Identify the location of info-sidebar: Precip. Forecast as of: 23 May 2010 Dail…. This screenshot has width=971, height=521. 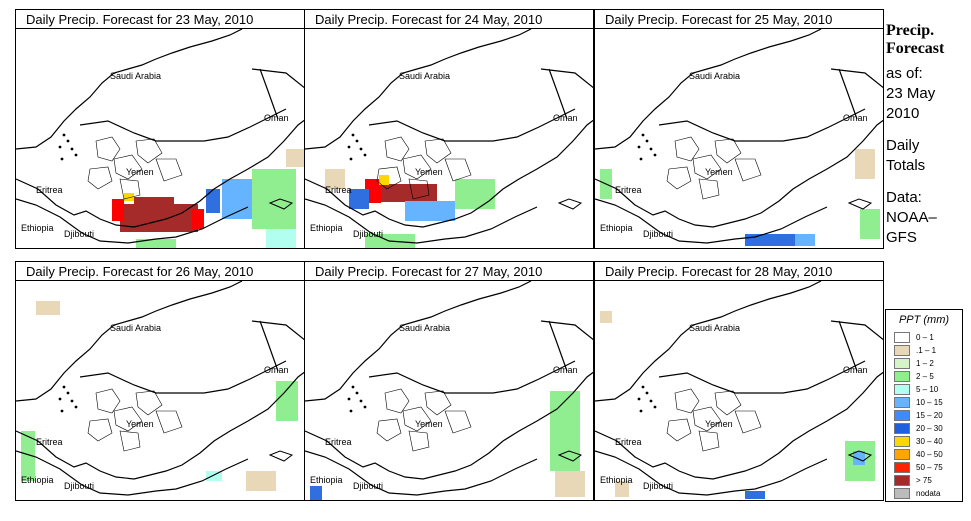
(926, 135).